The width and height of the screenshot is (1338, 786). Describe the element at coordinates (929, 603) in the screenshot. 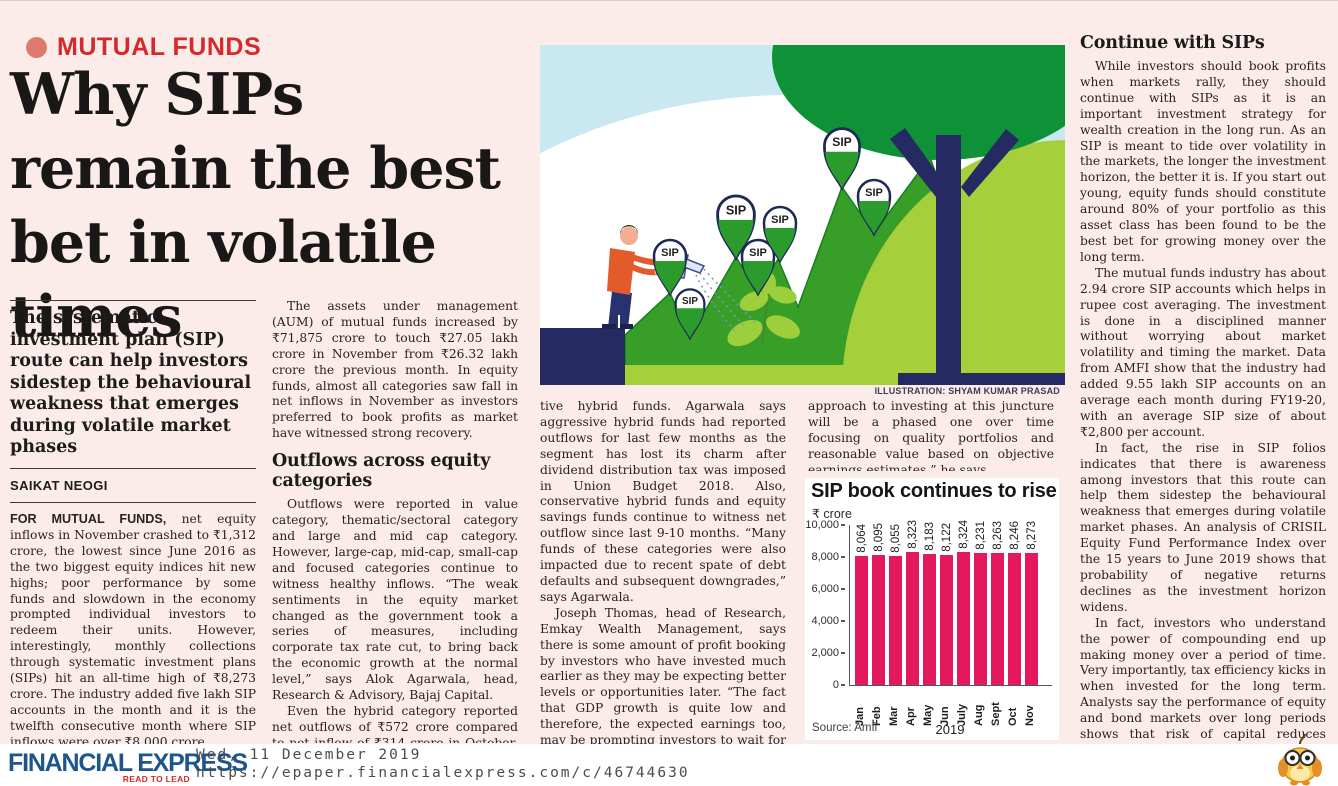

I see `chart-bar: 8,183` at that location.